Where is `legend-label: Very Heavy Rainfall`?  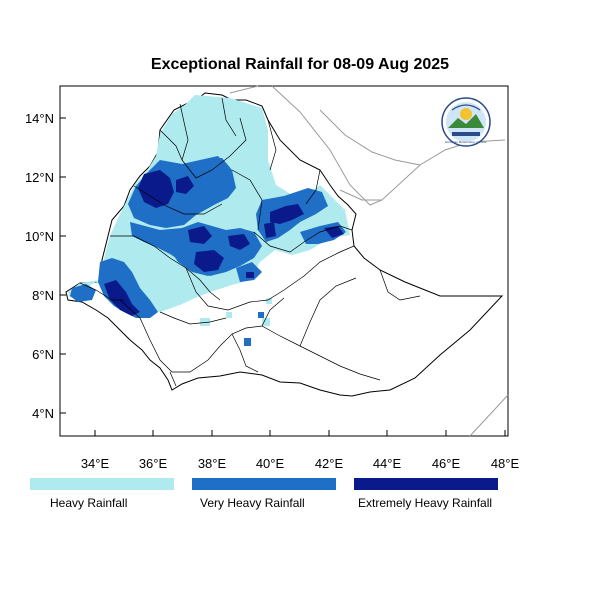
legend-label: Very Heavy Rainfall is located at coordinates (252, 503).